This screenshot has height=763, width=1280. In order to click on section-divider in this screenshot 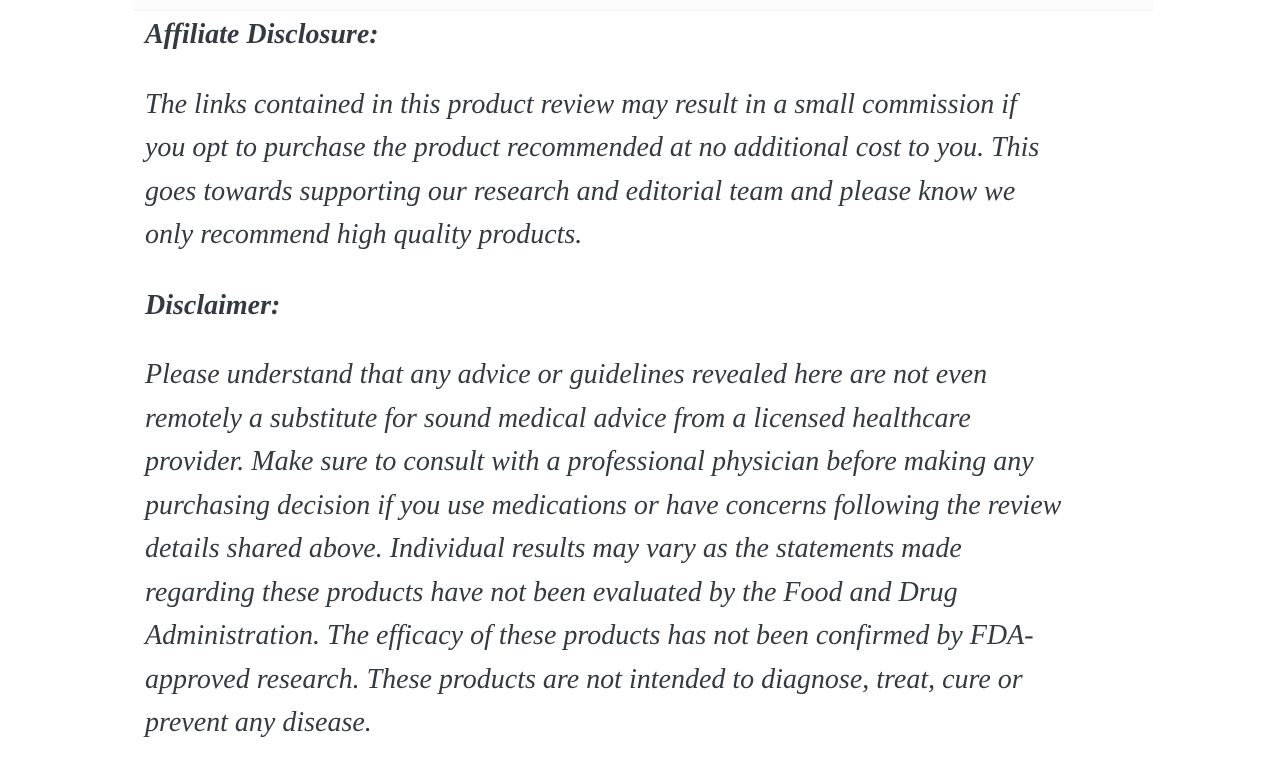, I will do `click(643, 5)`.